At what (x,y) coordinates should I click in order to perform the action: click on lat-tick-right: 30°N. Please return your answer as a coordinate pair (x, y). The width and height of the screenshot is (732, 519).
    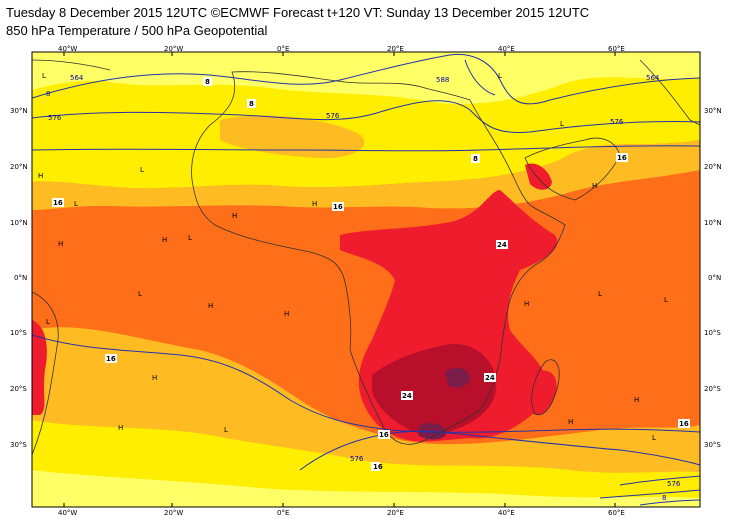
    Looking at the image, I should click on (713, 111).